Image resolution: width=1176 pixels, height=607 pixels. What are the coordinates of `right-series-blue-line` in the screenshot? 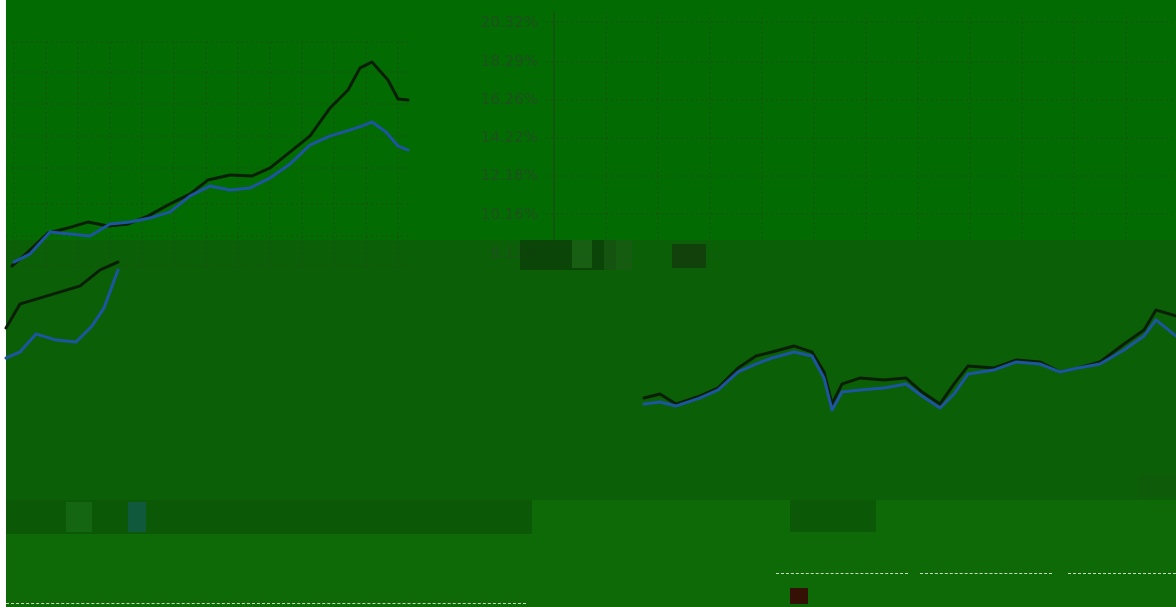 It's located at (909, 365).